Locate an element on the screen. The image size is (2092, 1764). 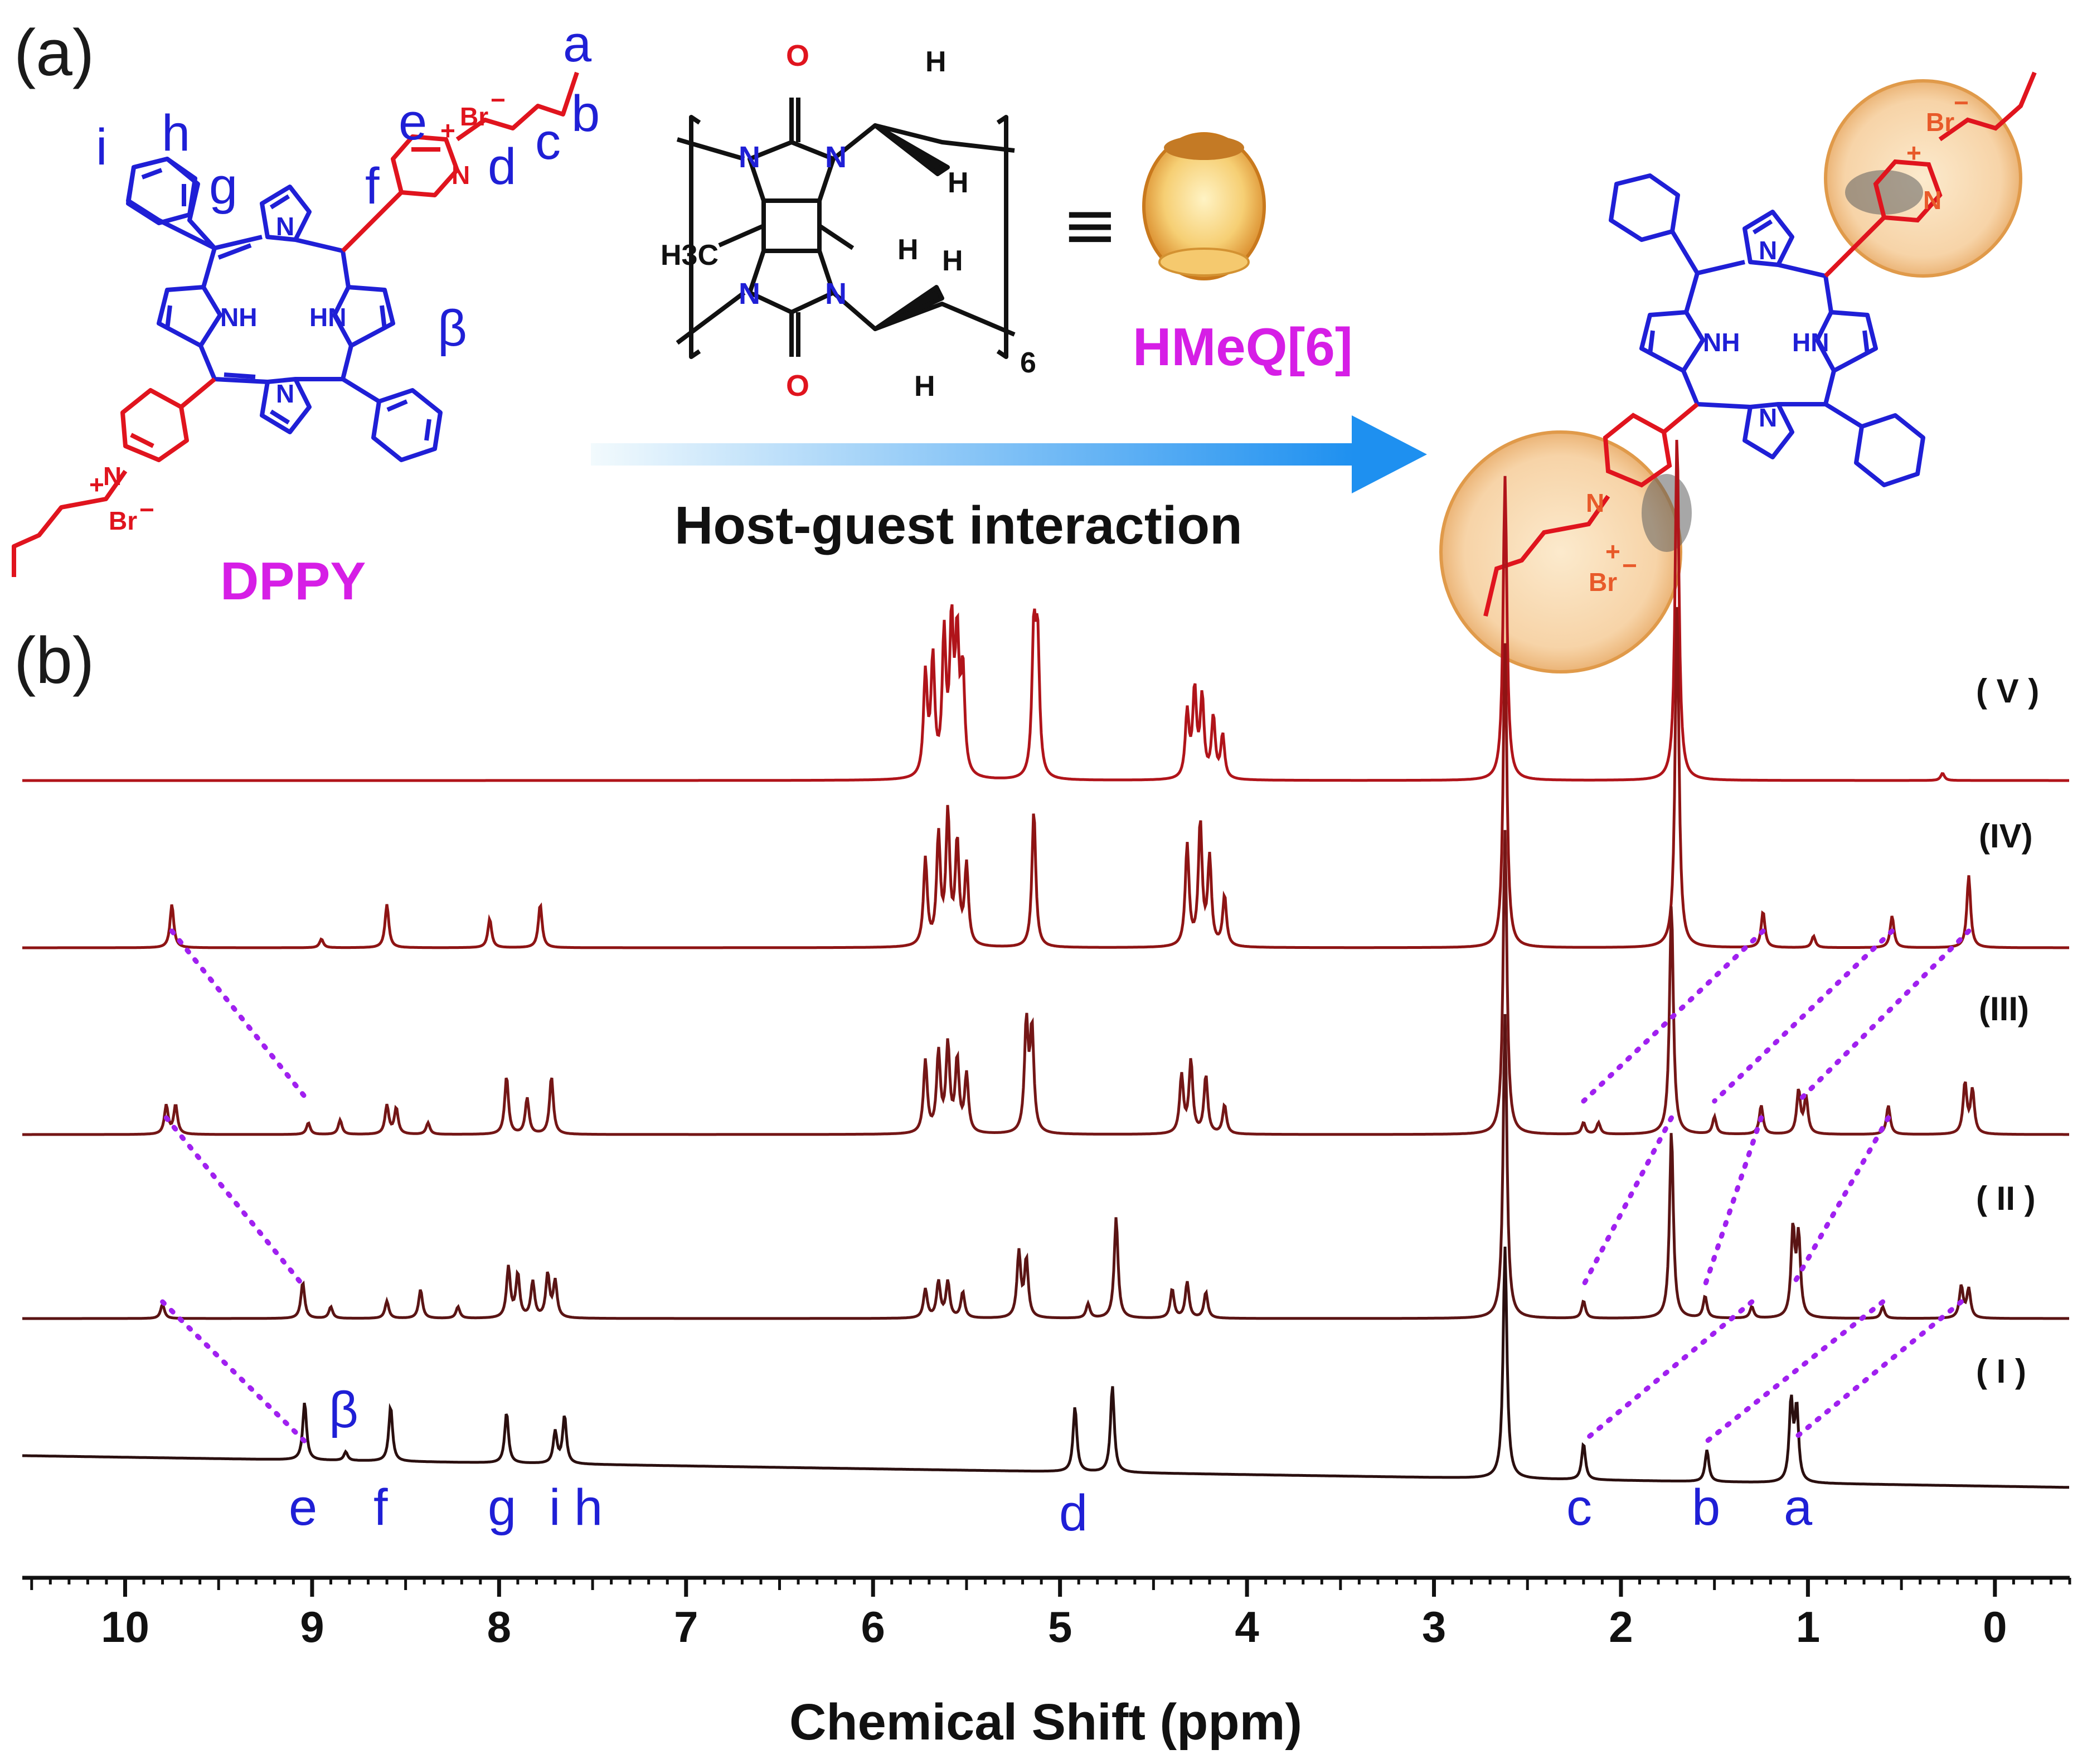
atom-N-q3: N is located at coordinates (750, 294).